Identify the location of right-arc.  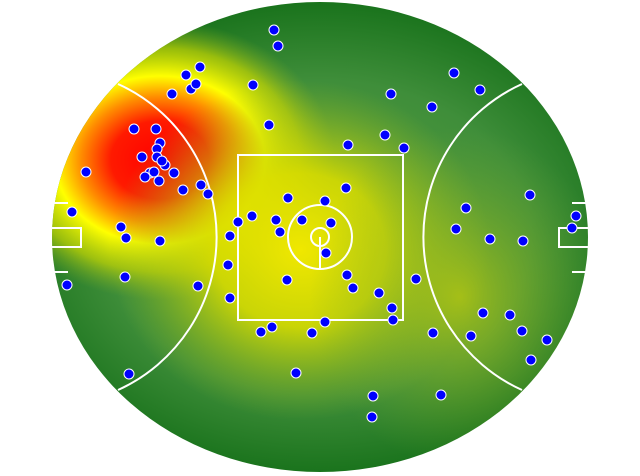
(472, 237).